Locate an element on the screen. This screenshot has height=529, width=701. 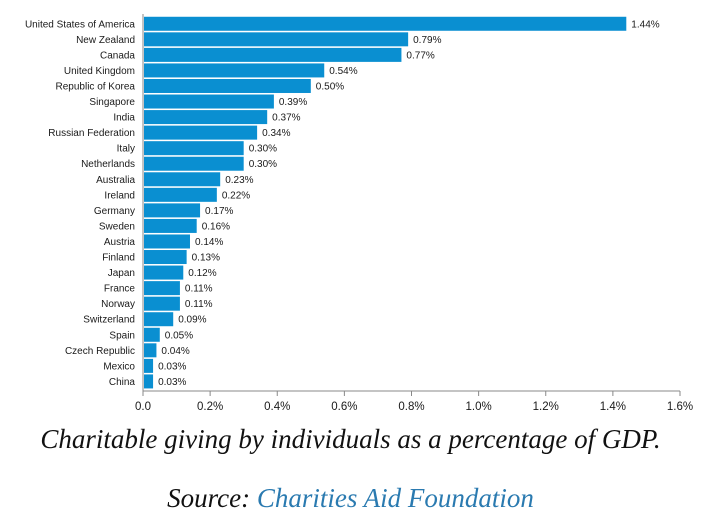
category-label: China is located at coordinates (122, 382).